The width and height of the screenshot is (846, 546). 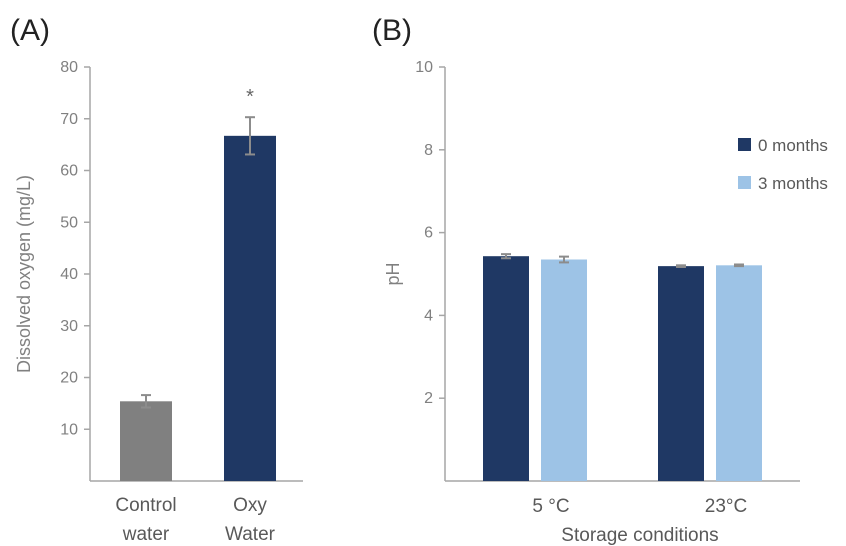 What do you see at coordinates (783, 164) in the screenshot?
I see `legend-b: 0 months 3 months` at bounding box center [783, 164].